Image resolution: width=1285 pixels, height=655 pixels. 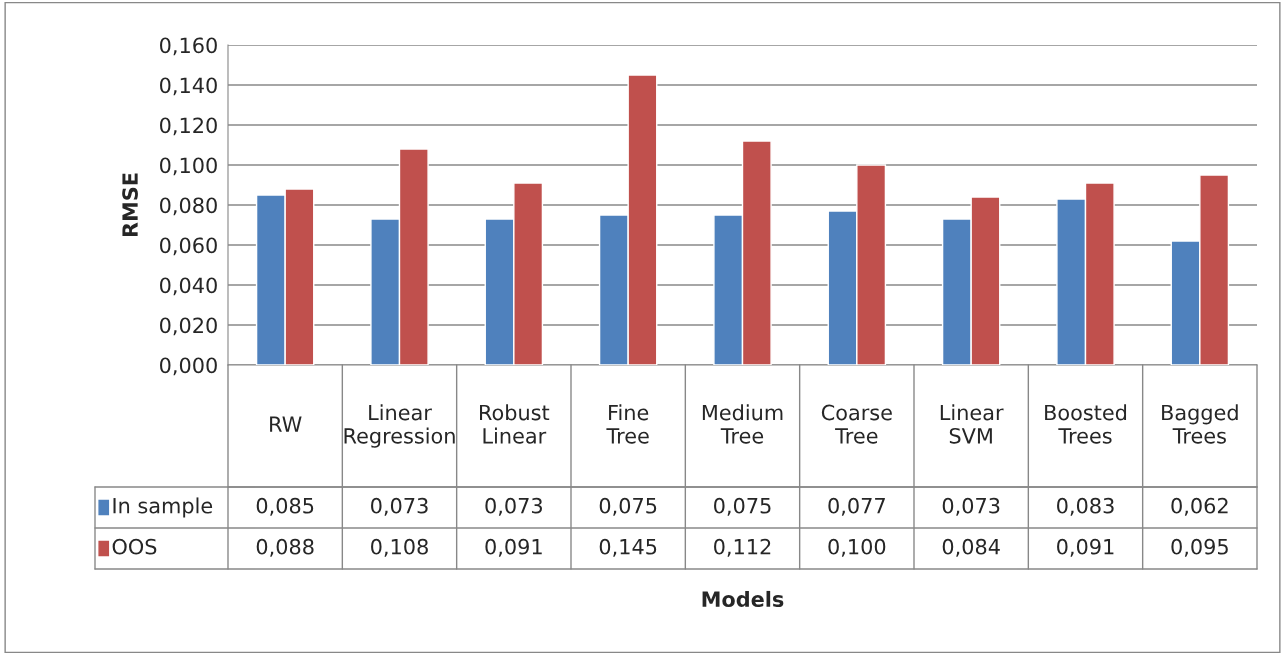 I want to click on x-tick-label: Linear Regression, so click(x=399, y=426).